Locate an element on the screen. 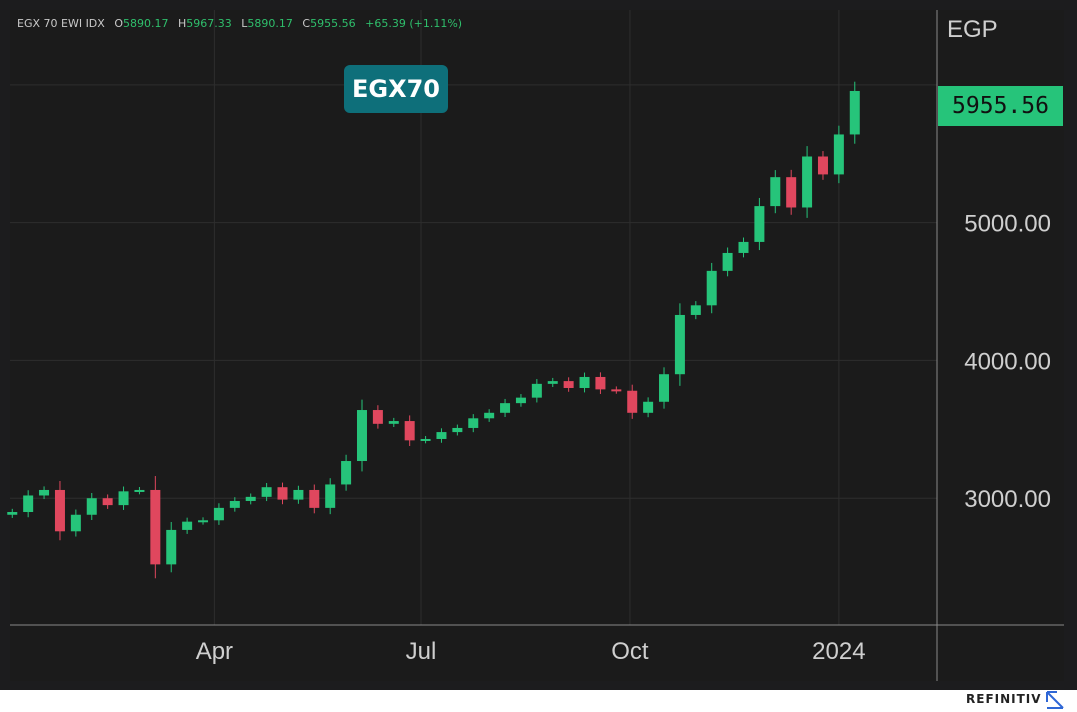 The height and width of the screenshot is (712, 1077). time-tick-label: 2024 is located at coordinates (838, 651).